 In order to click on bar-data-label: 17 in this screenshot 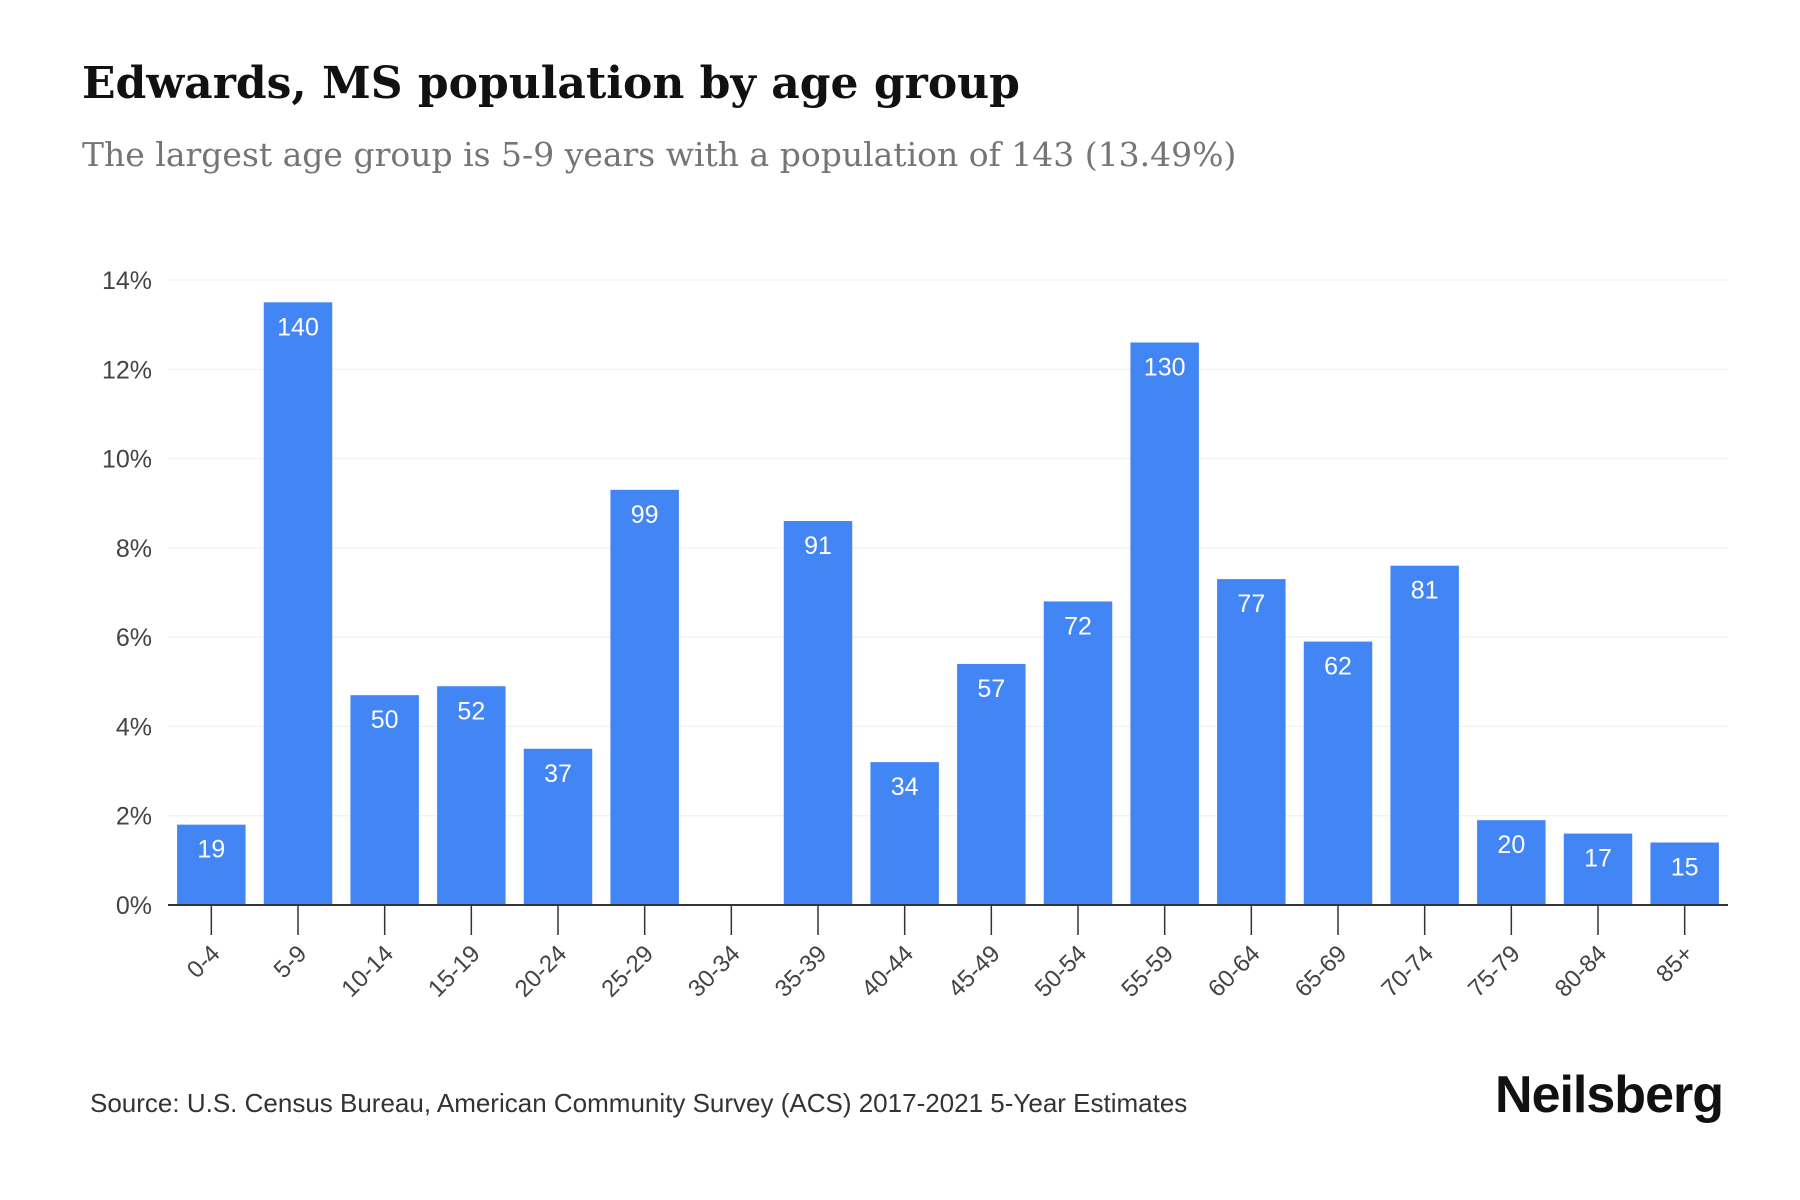, I will do `click(1598, 859)`.